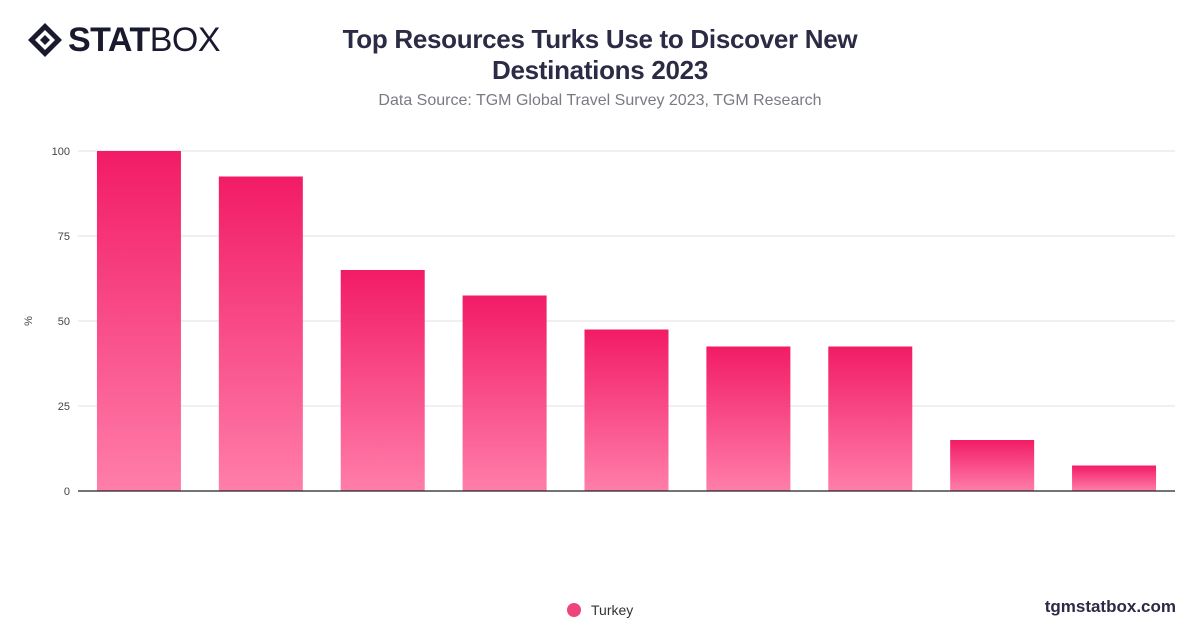 This screenshot has height=628, width=1200. I want to click on website-link: tgmstatbox.com, so click(1110, 606).